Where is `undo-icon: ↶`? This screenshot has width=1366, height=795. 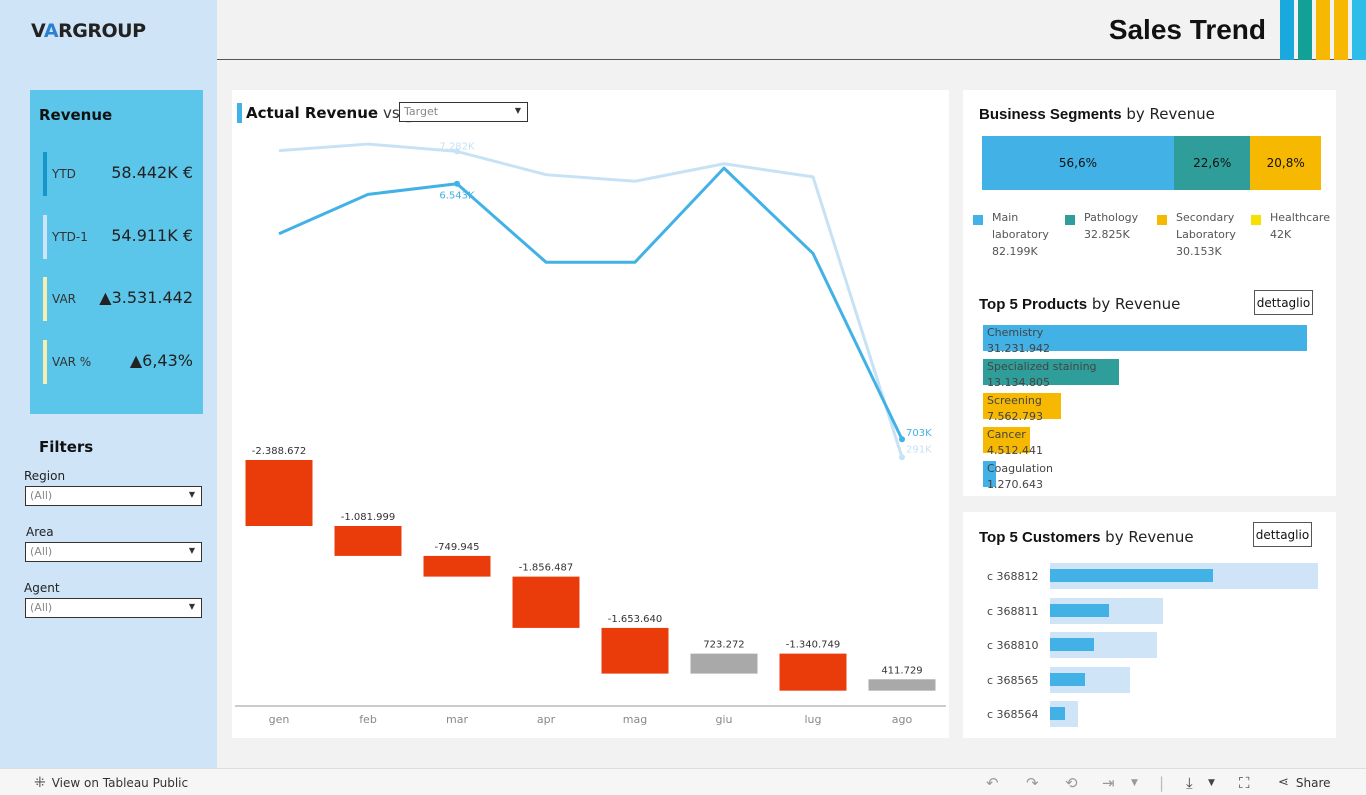 undo-icon: ↶ is located at coordinates (992, 783).